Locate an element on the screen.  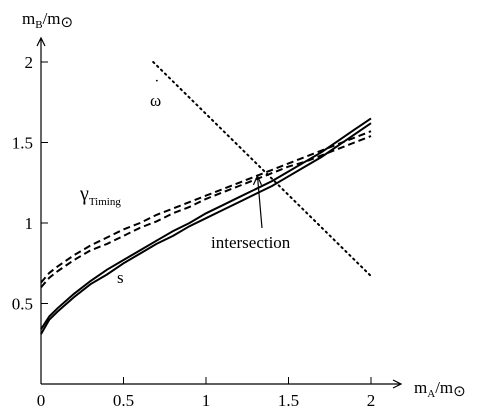
x-tick-label: 1.5 is located at coordinates (288, 400).